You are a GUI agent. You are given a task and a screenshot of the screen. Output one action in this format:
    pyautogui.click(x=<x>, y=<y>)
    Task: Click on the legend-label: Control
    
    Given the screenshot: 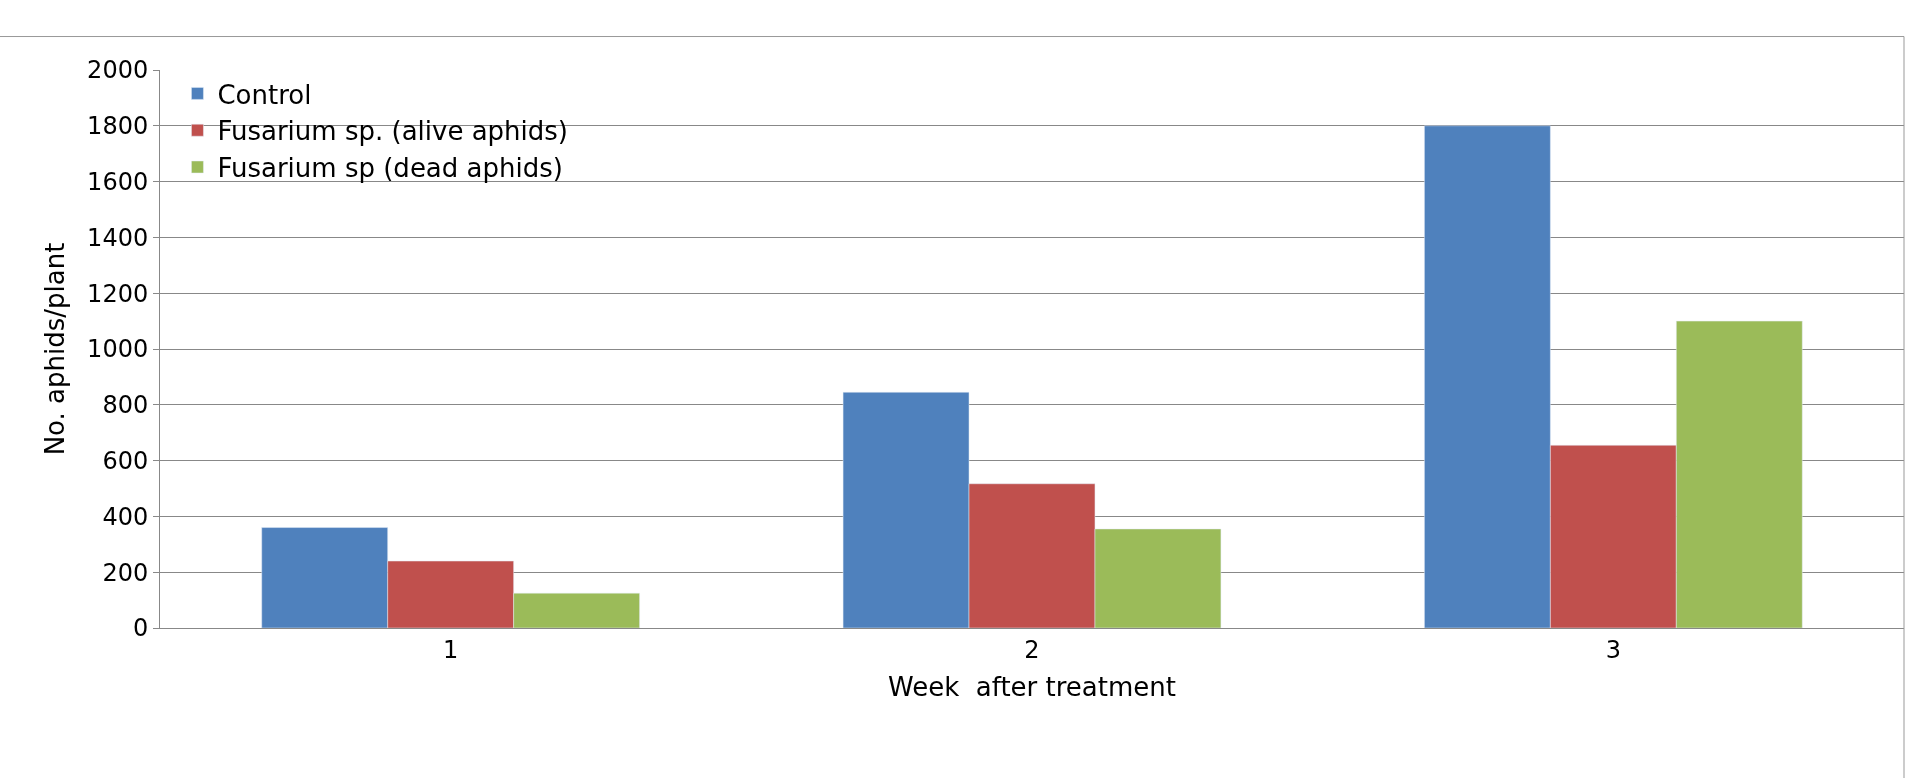 What is the action you would take?
    pyautogui.click(x=264, y=94)
    